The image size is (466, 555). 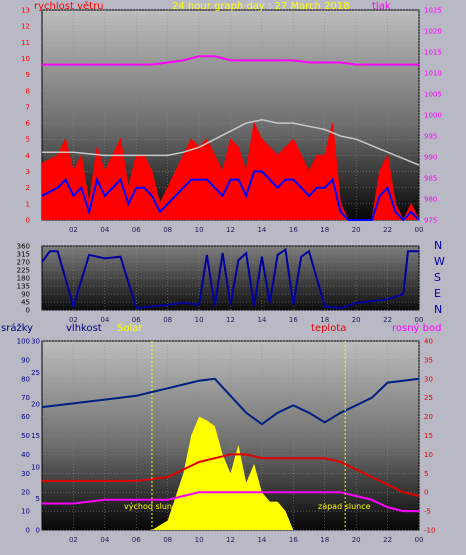 What do you see at coordinates (437, 277) in the screenshot?
I see `compass-s: S` at bounding box center [437, 277].